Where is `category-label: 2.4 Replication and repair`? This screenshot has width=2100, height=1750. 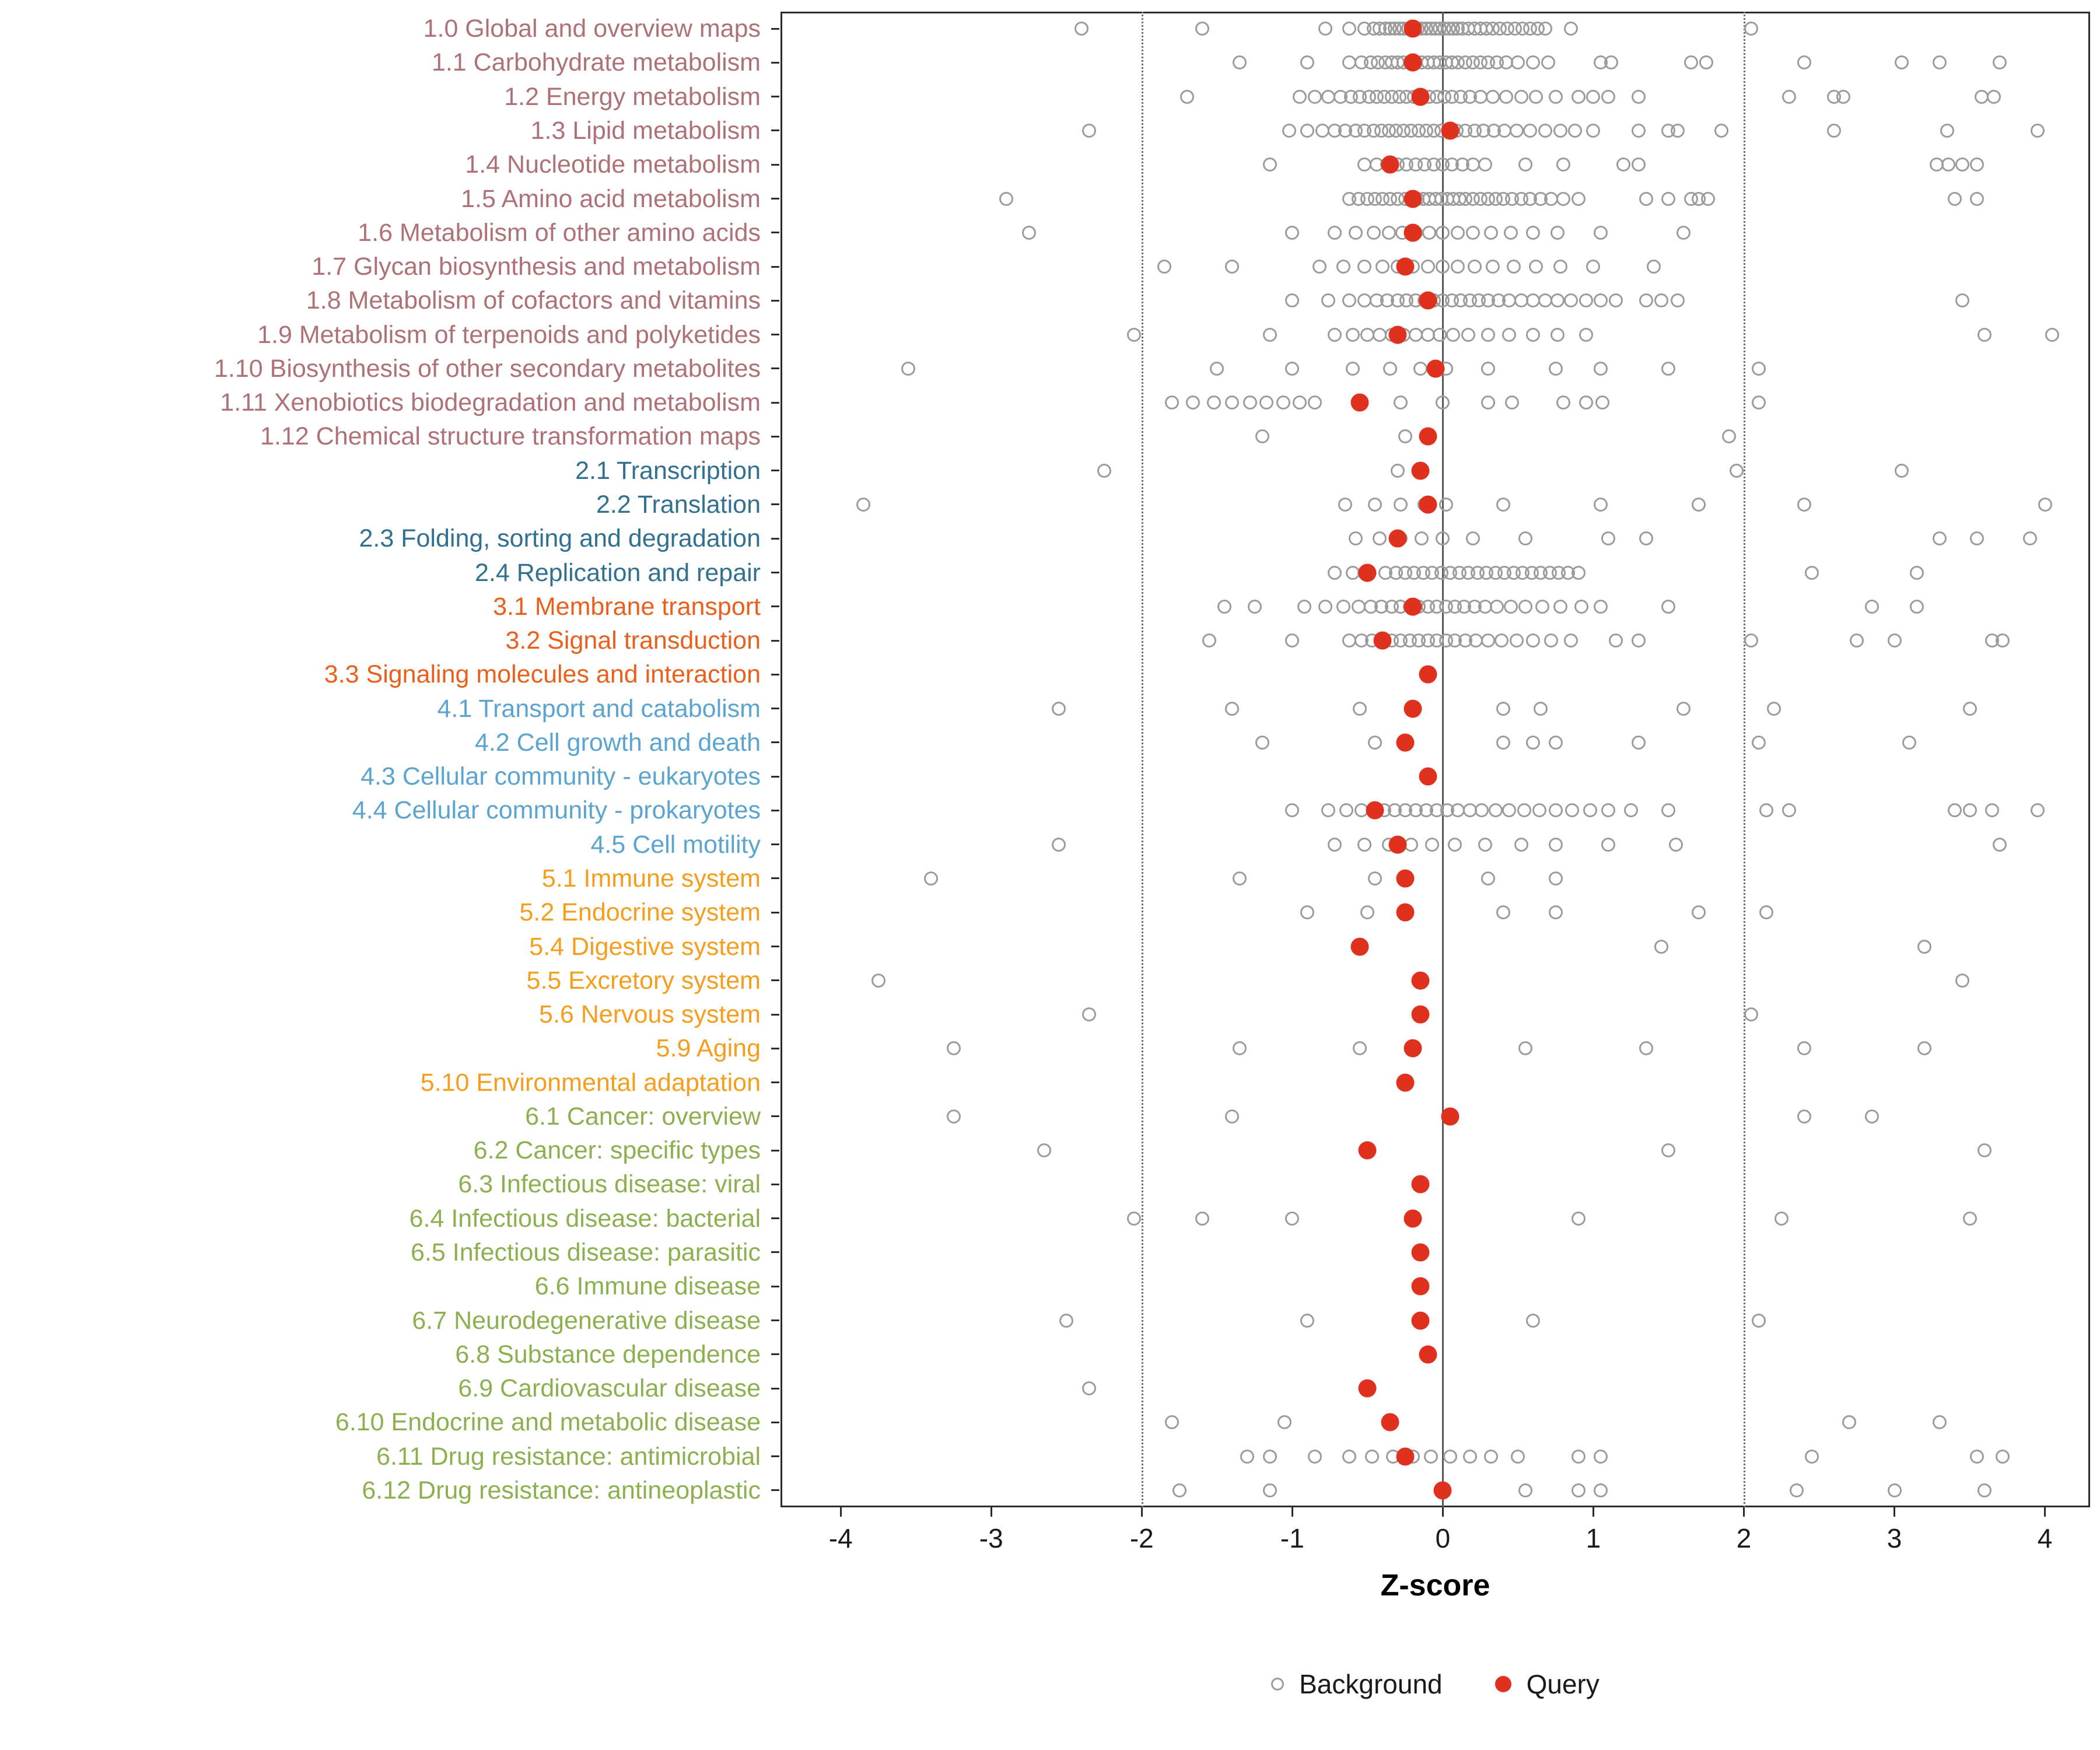
category-label: 2.4 Replication and repair is located at coordinates (617, 572).